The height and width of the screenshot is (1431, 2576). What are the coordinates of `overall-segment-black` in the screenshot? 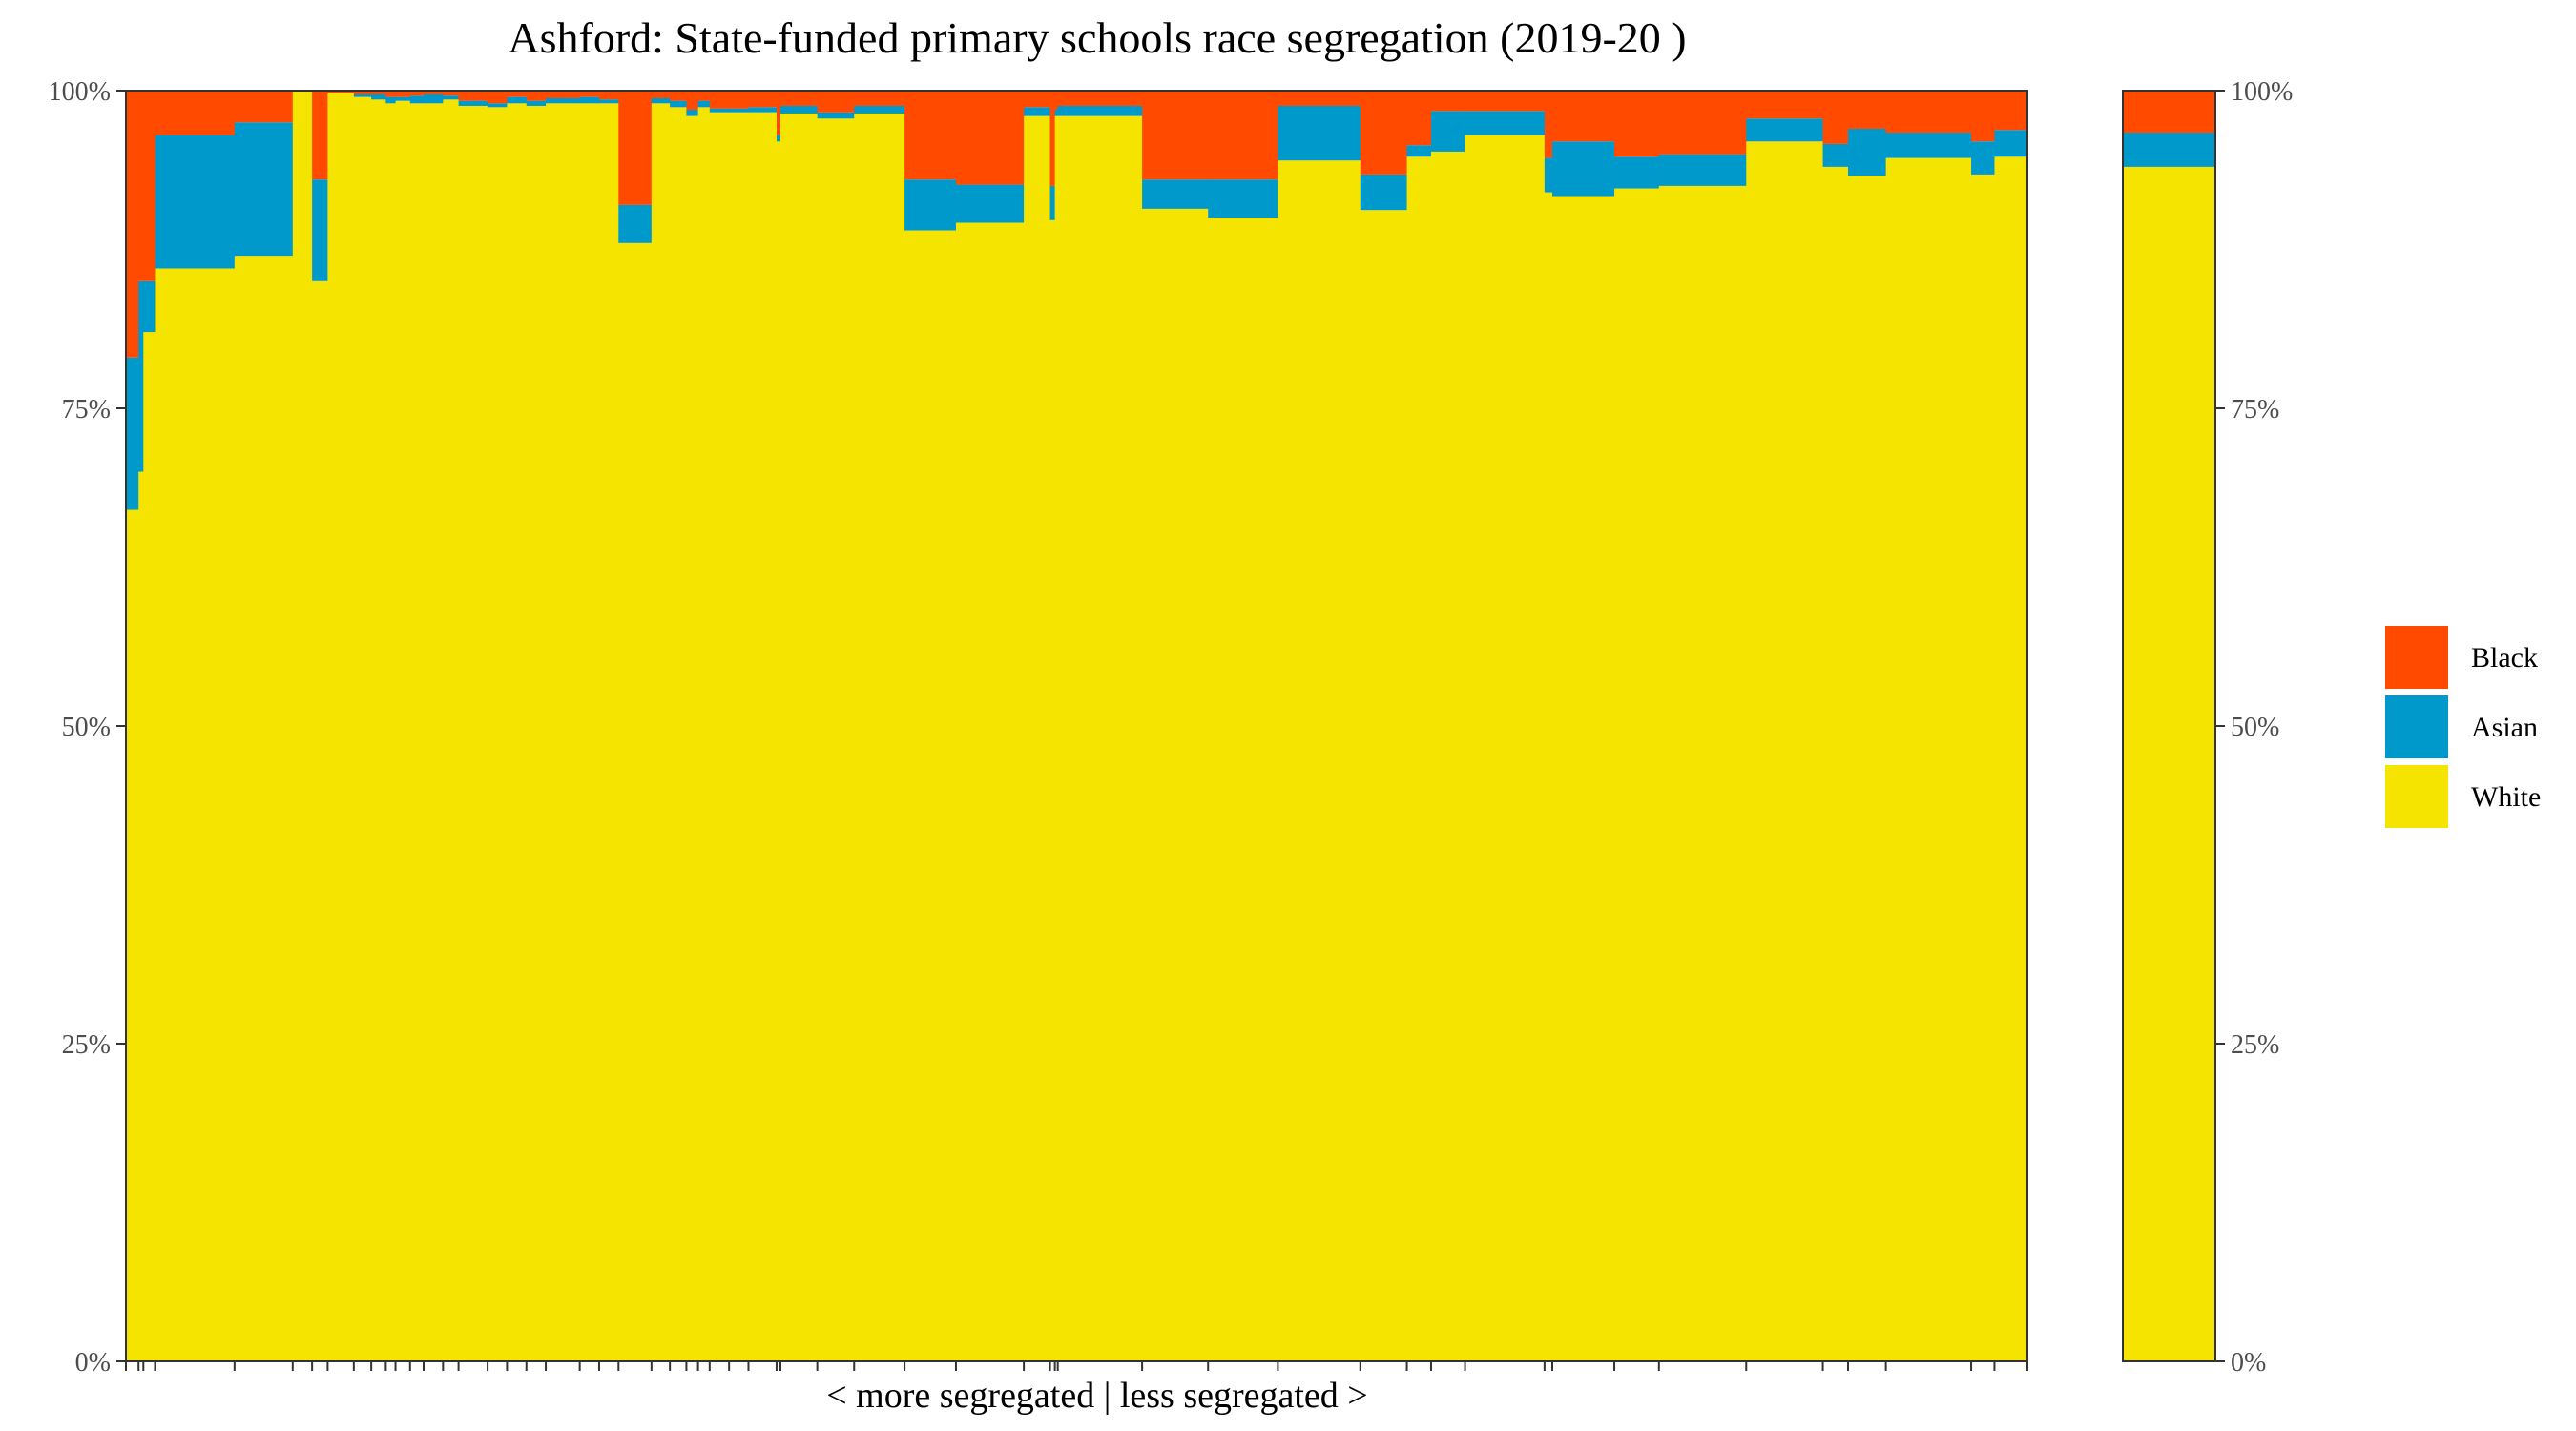 It's located at (2169, 112).